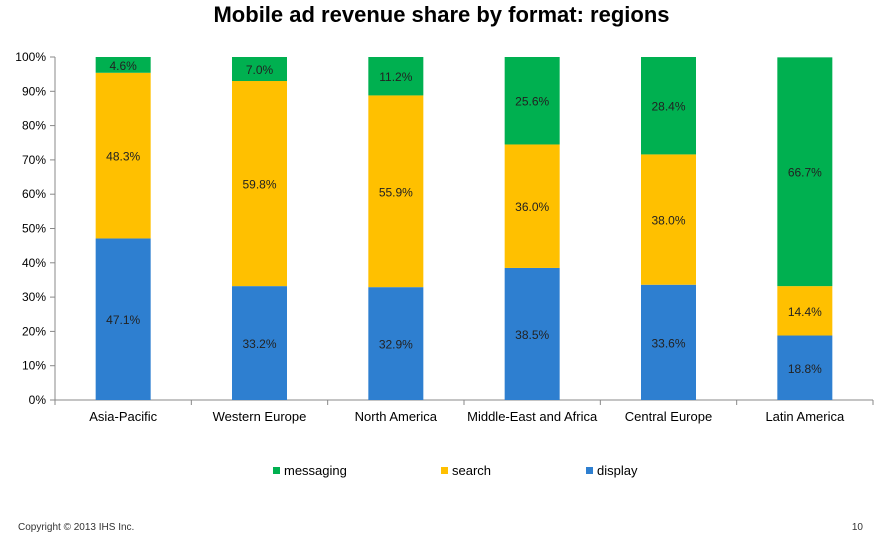 This screenshot has width=883, height=541. Describe the element at coordinates (532, 416) in the screenshot. I see `x-category-label: Middle-East and Africa` at that location.